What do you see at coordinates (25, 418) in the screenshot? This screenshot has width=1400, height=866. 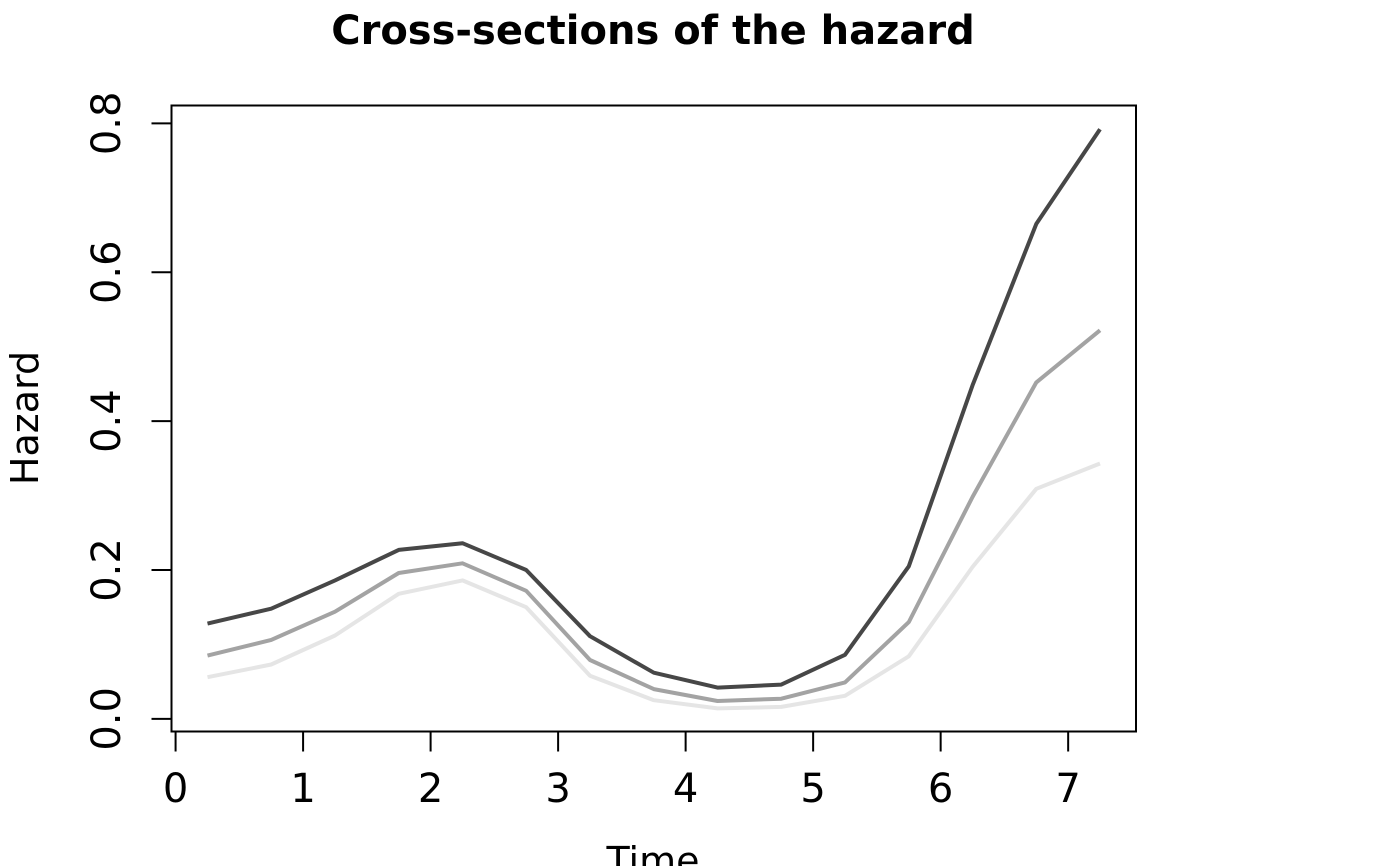 I see `y-axis-label: Hazard` at bounding box center [25, 418].